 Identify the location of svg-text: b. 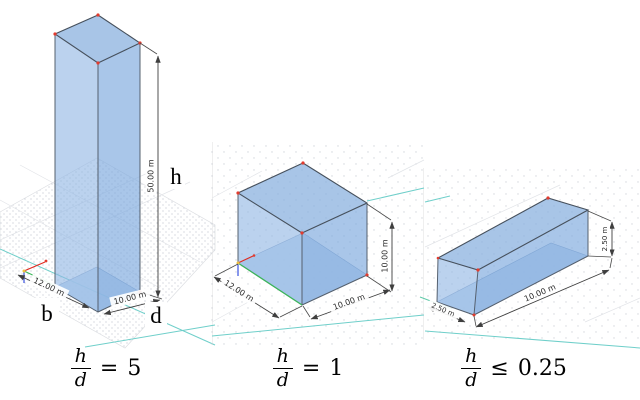
(47, 313).